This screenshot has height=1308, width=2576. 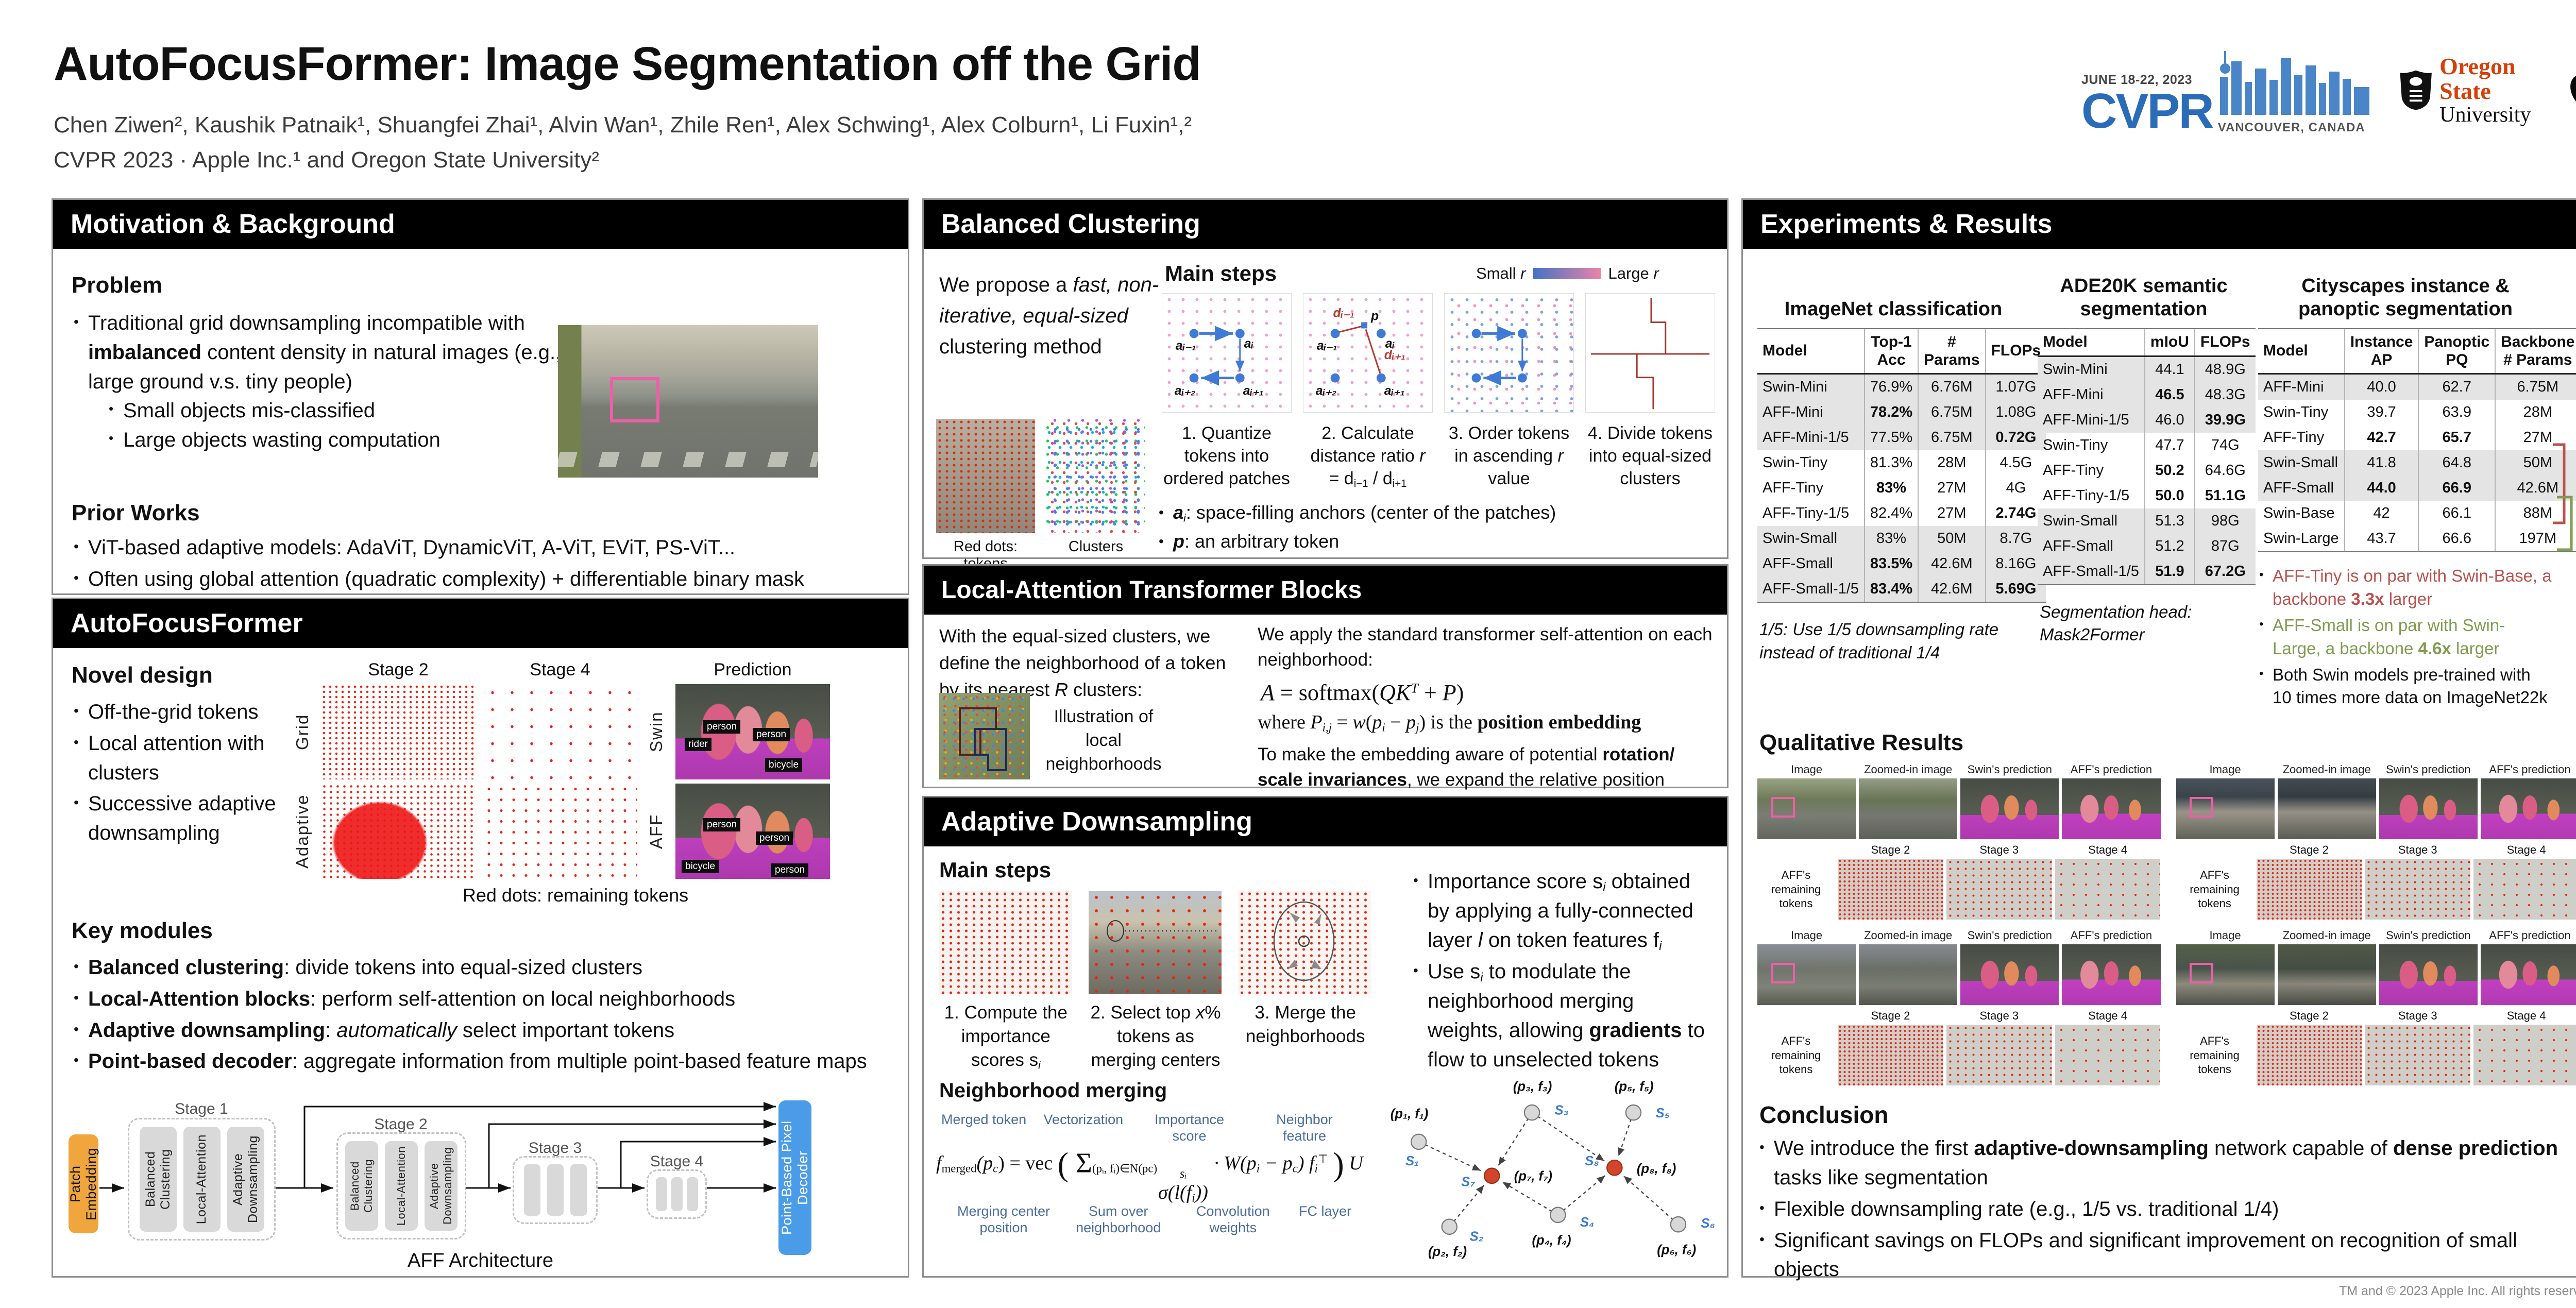 I want to click on main-steps-heading: Main steps, so click(x=995, y=870).